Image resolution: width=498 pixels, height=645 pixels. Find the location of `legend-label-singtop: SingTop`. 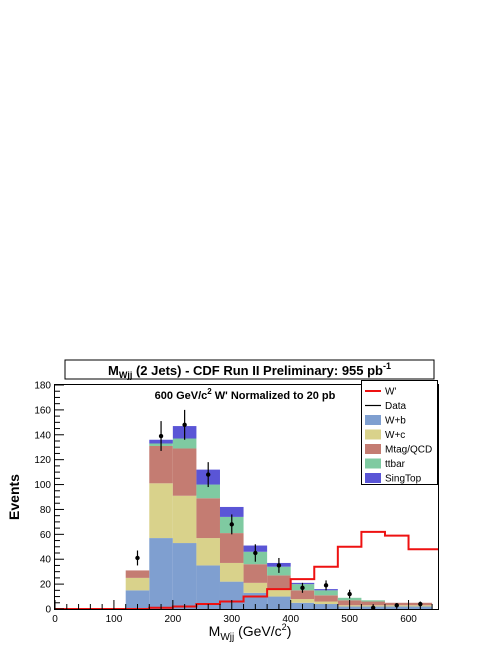

legend-label-singtop: SingTop is located at coordinates (403, 479).